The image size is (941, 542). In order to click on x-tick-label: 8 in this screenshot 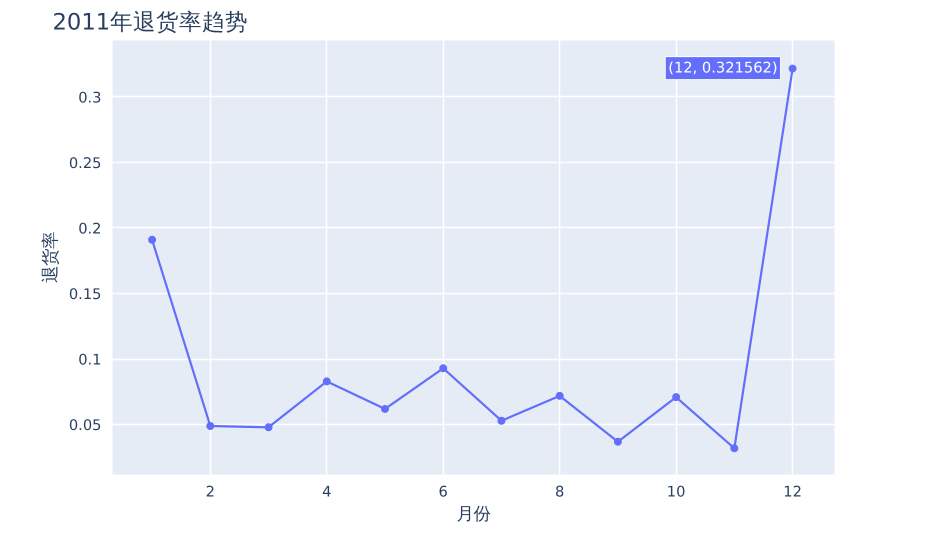, I will do `click(559, 492)`.